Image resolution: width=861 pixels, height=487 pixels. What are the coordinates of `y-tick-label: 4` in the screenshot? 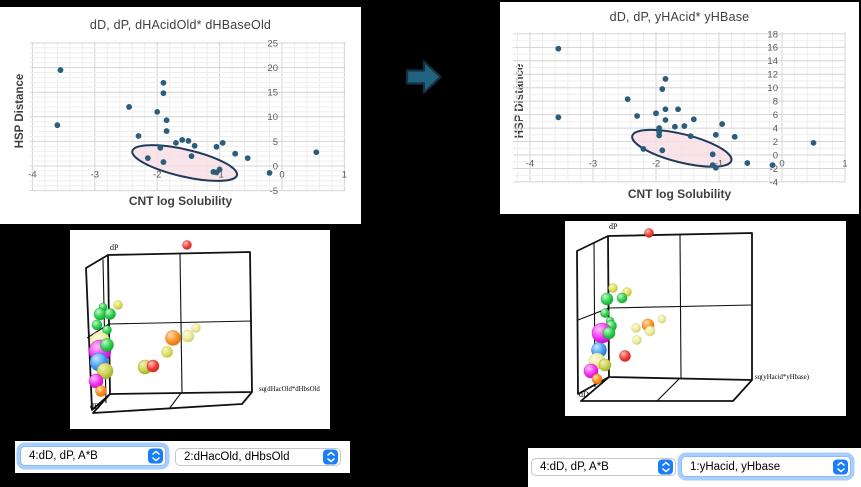 It's located at (775, 128).